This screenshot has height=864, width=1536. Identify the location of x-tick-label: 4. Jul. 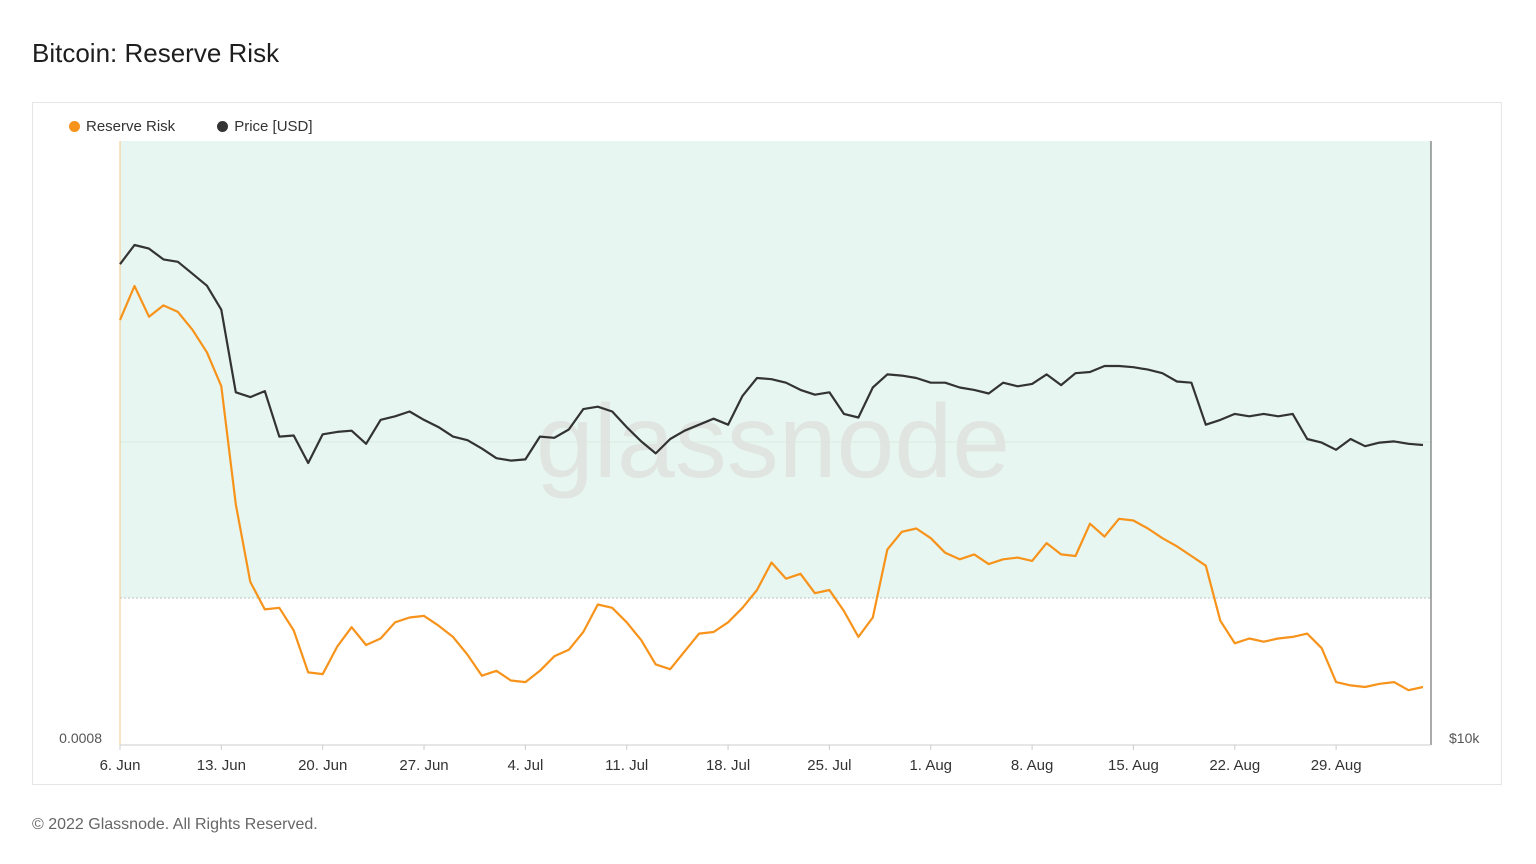
(525, 765).